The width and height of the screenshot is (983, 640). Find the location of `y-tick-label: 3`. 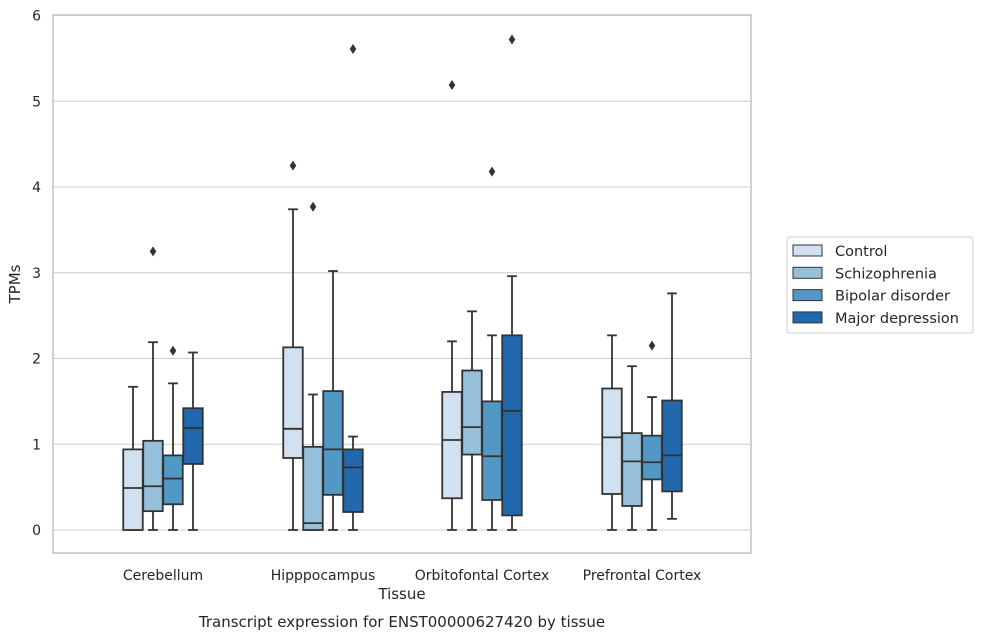

y-tick-label: 3 is located at coordinates (36, 274).